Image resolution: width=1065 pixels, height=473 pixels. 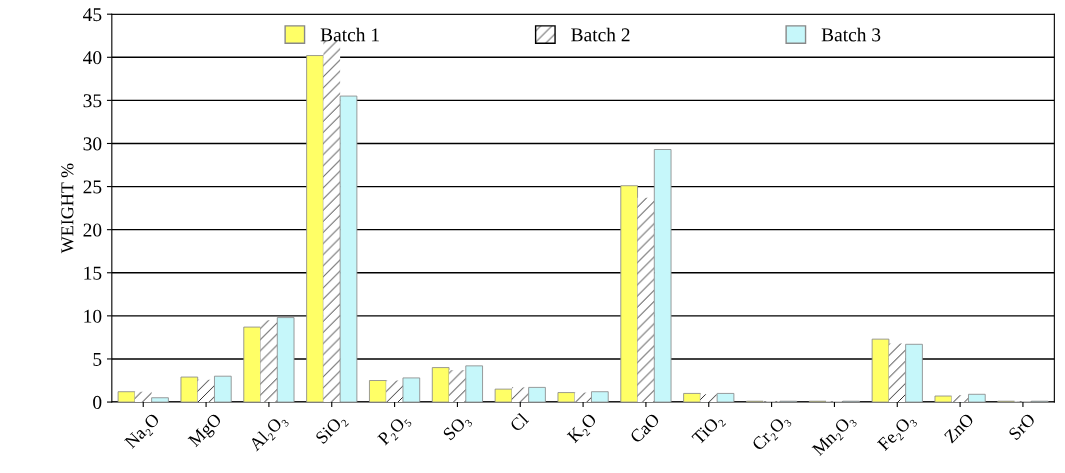 What do you see at coordinates (457, 428) in the screenshot?
I see `x-tick-label: SO₃` at bounding box center [457, 428].